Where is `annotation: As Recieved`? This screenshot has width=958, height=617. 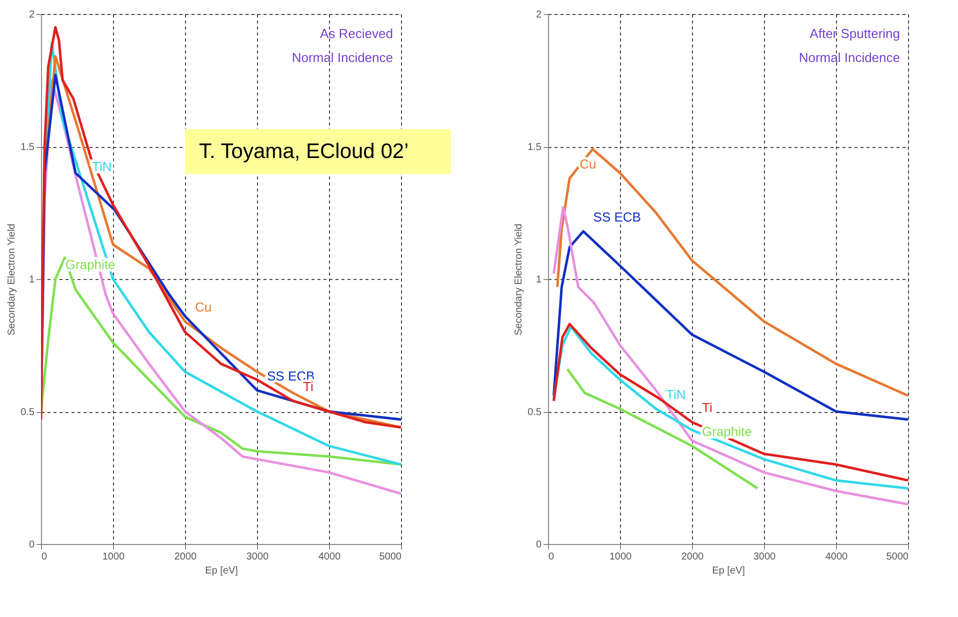
annotation: As Recieved is located at coordinates (356, 33).